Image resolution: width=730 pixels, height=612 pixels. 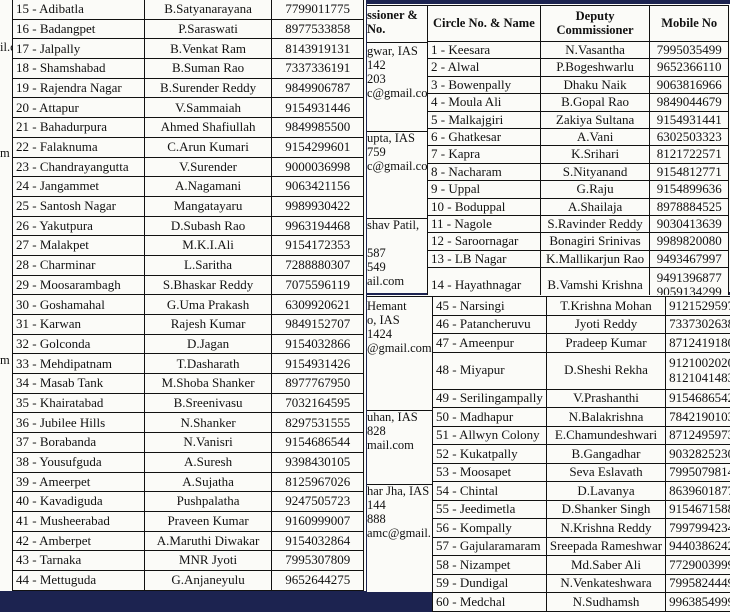 I want to click on mobile-number: 9154899636, so click(x=689, y=189).